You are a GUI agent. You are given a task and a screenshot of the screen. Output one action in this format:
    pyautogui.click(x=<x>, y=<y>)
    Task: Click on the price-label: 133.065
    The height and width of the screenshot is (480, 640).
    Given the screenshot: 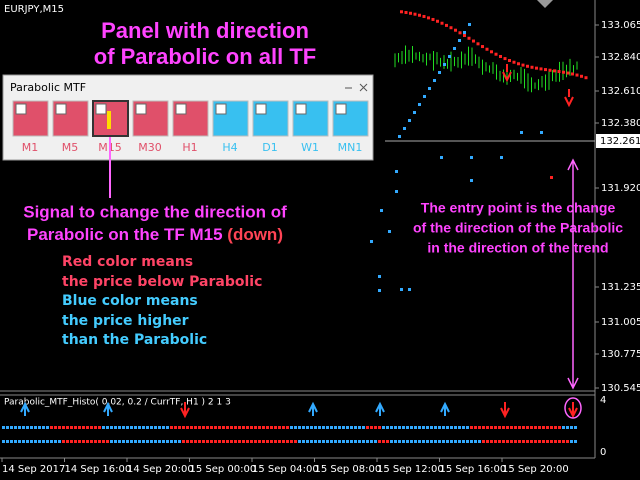 What is the action you would take?
    pyautogui.click(x=620, y=25)
    